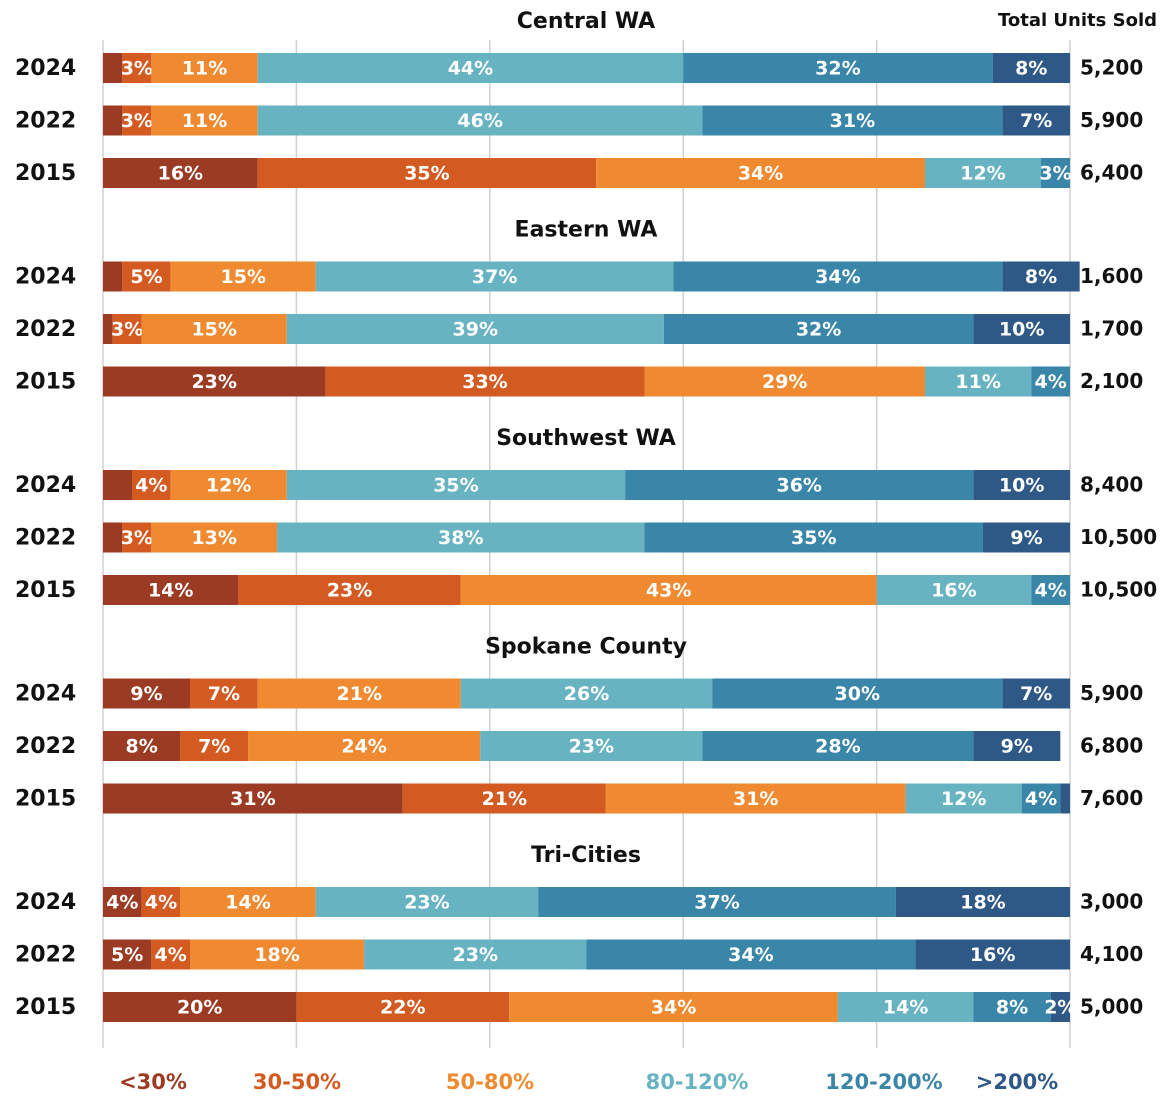 Image resolution: width=1166 pixels, height=1106 pixels. I want to click on value-label: 16%, so click(180, 174).